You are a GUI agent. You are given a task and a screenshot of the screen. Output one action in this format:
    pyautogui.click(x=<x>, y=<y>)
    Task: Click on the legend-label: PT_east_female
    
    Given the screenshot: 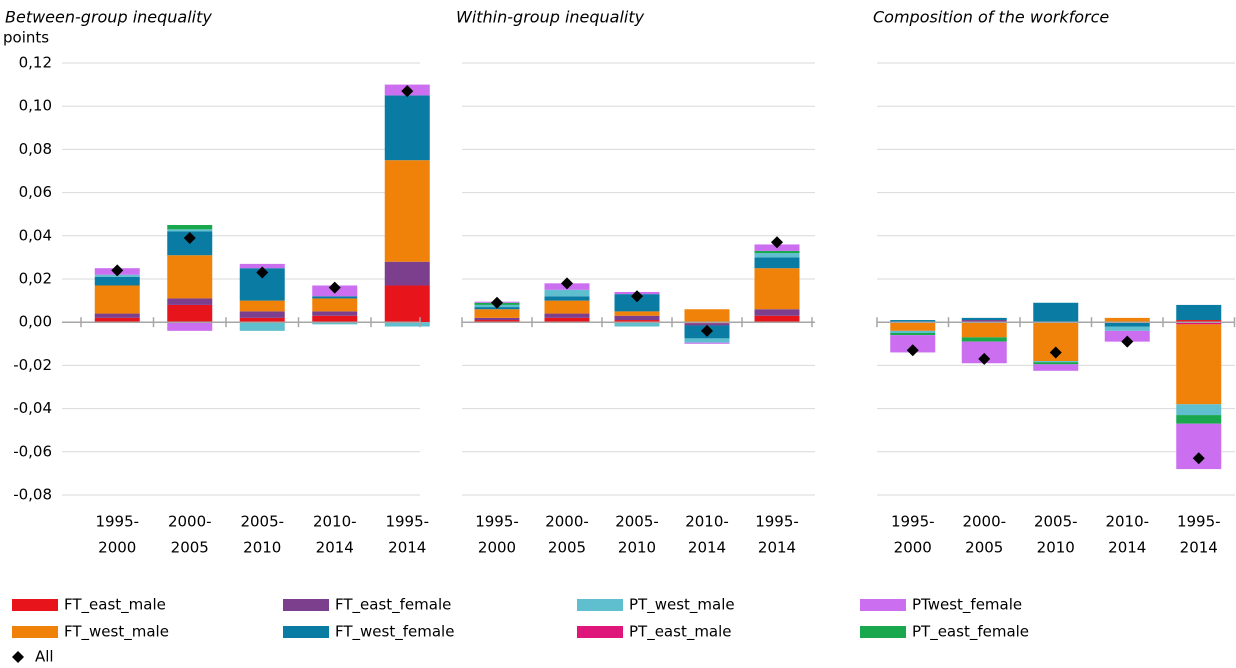 What is the action you would take?
    pyautogui.click(x=970, y=632)
    